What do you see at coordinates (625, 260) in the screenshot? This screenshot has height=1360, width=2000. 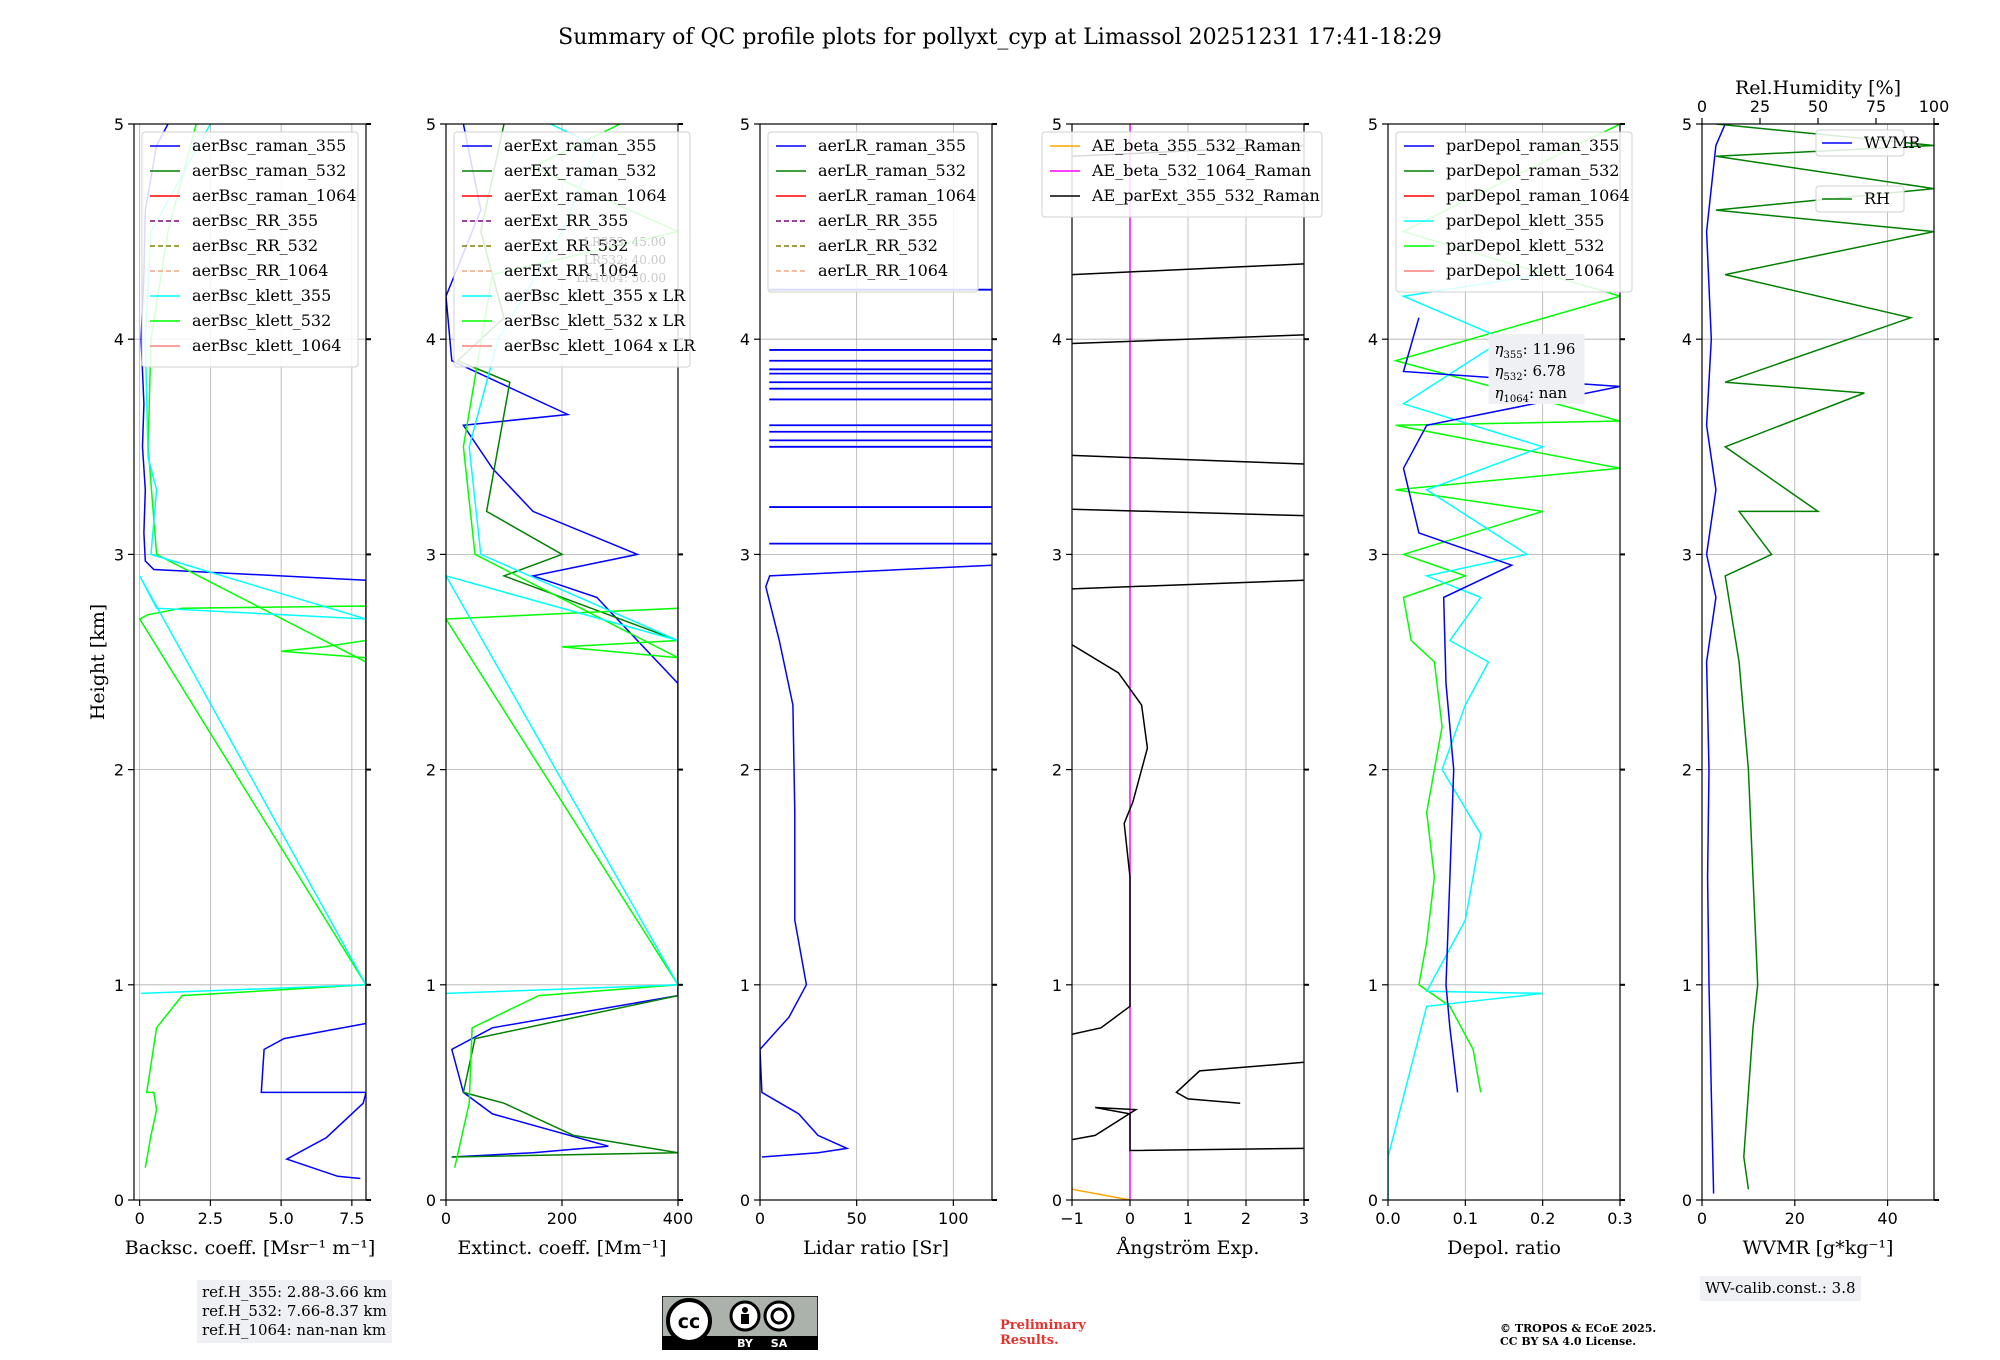 I see `ext-lr-value-1: LR532: 40.00` at bounding box center [625, 260].